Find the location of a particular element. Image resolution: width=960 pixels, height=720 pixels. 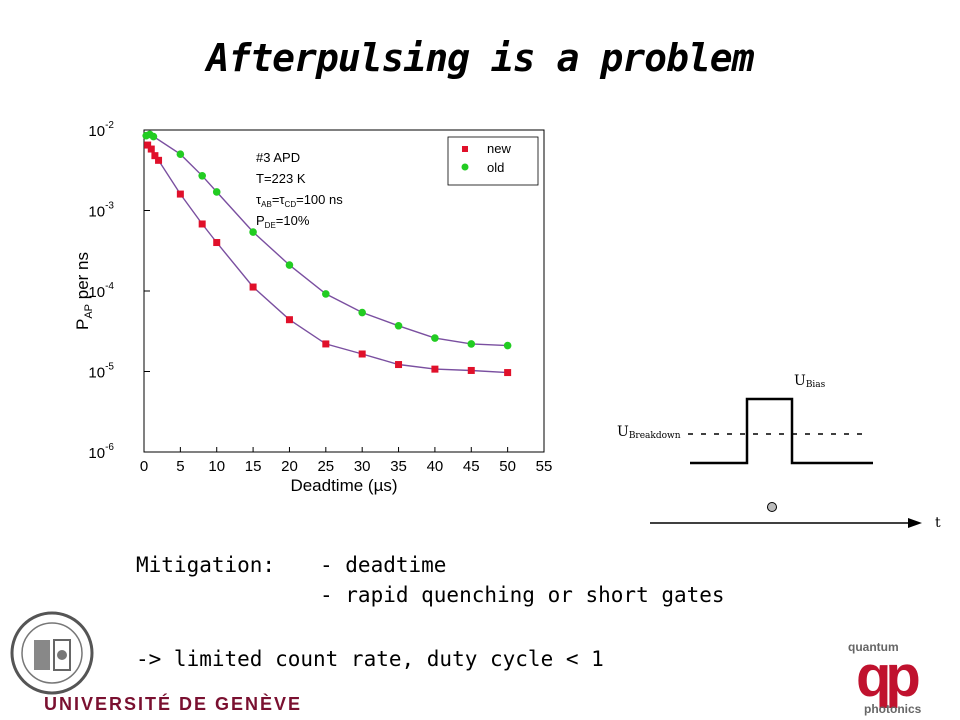

university-seal-icon is located at coordinates (52, 653).